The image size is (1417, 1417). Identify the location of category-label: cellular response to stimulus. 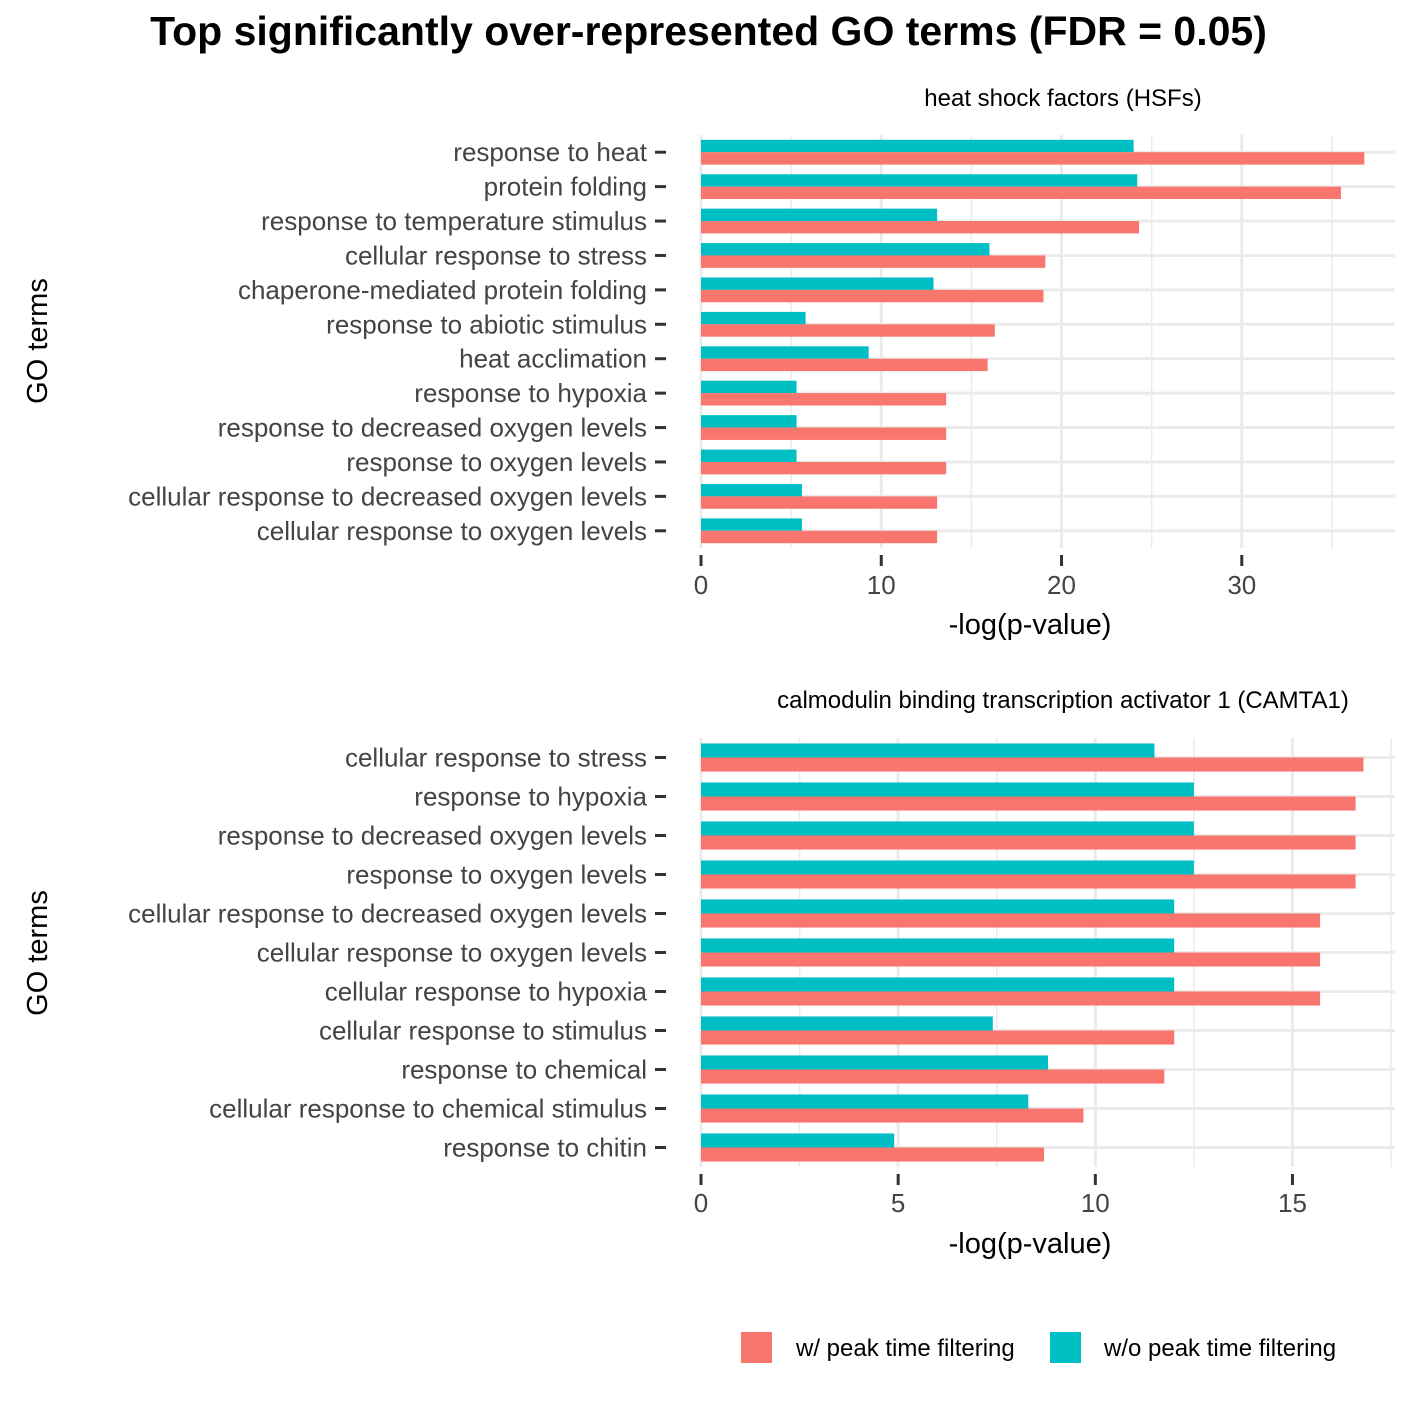
(483, 1031).